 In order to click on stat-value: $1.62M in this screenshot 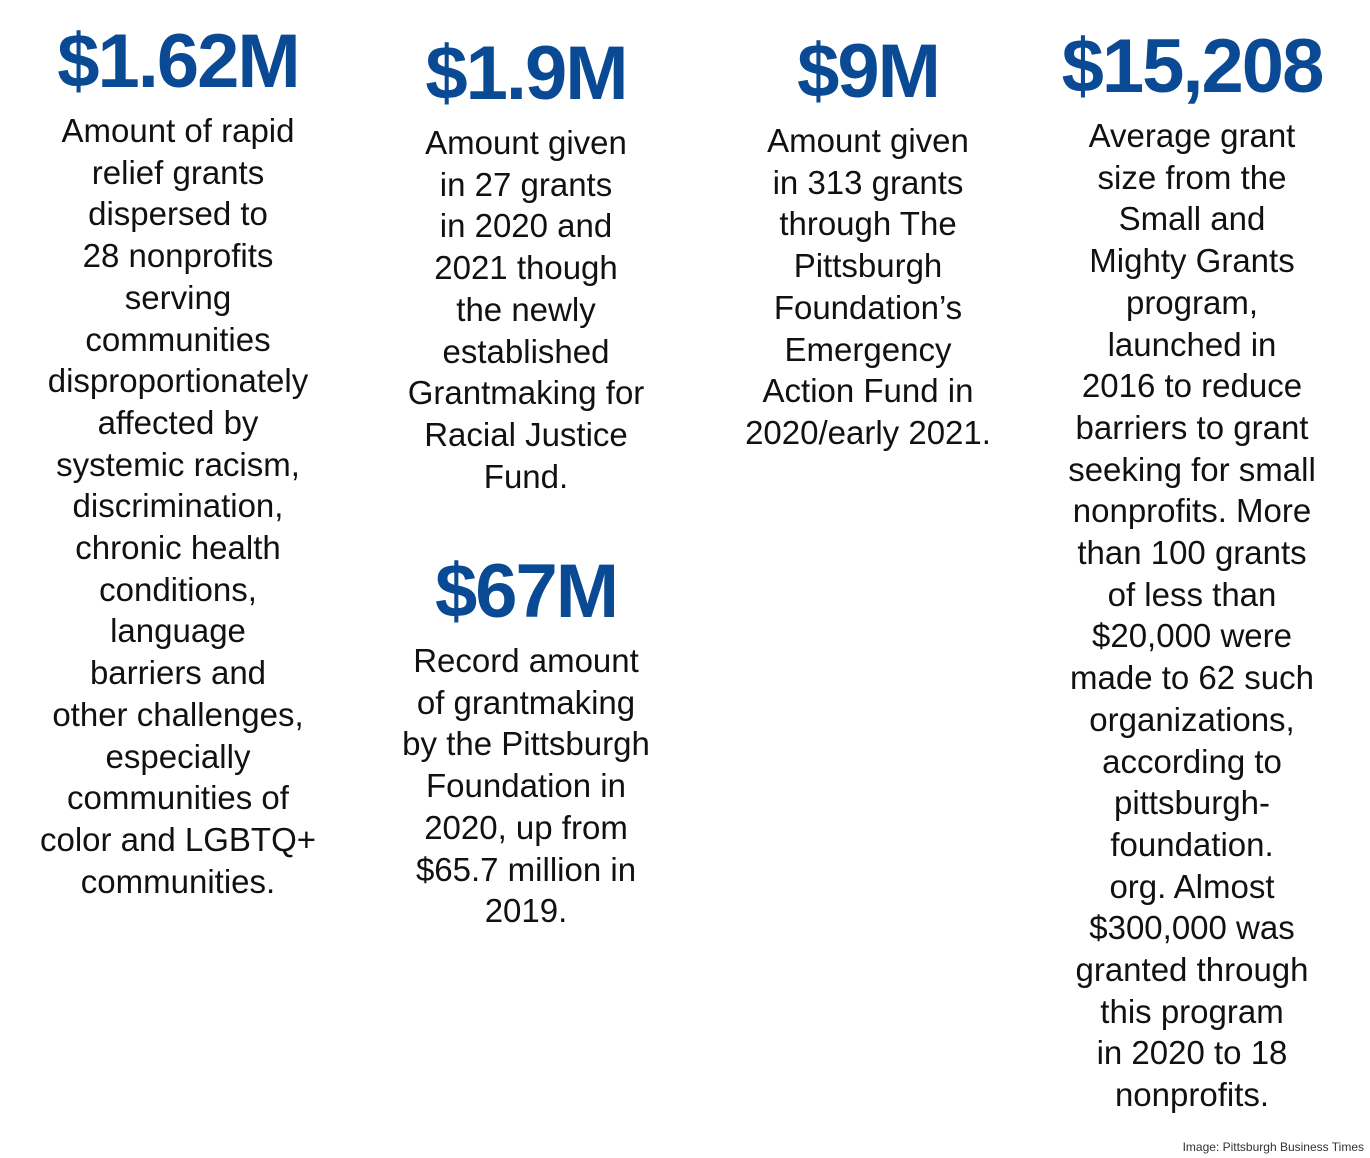, I will do `click(179, 61)`.